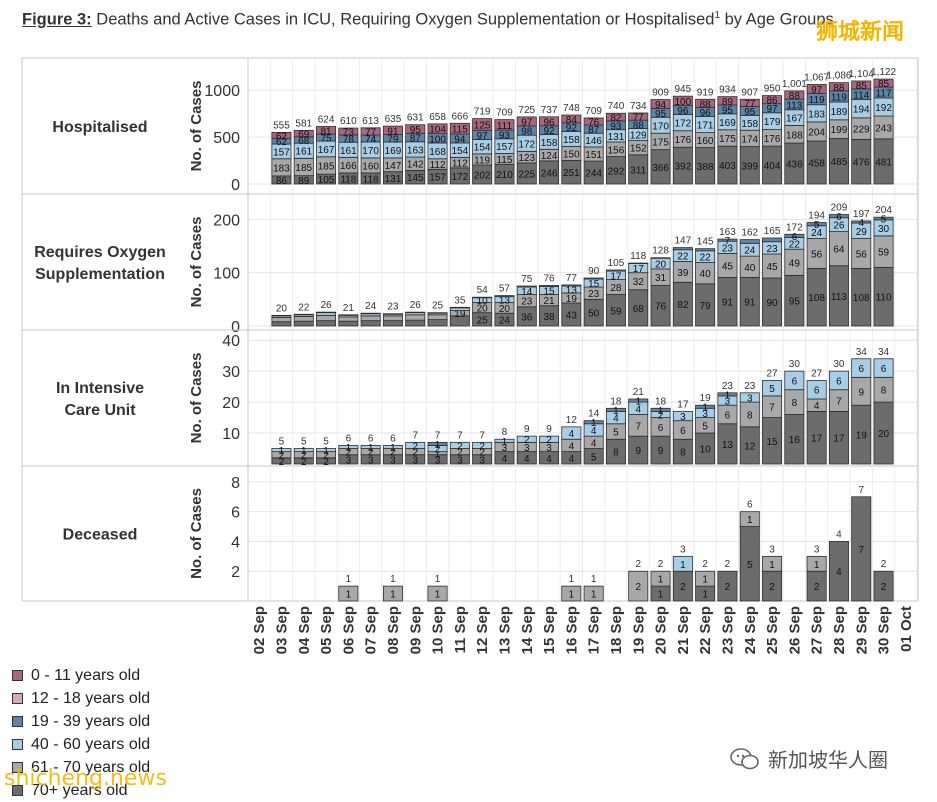 The image size is (937, 802). What do you see at coordinates (17, 744) in the screenshot?
I see `legend-swatch` at bounding box center [17, 744].